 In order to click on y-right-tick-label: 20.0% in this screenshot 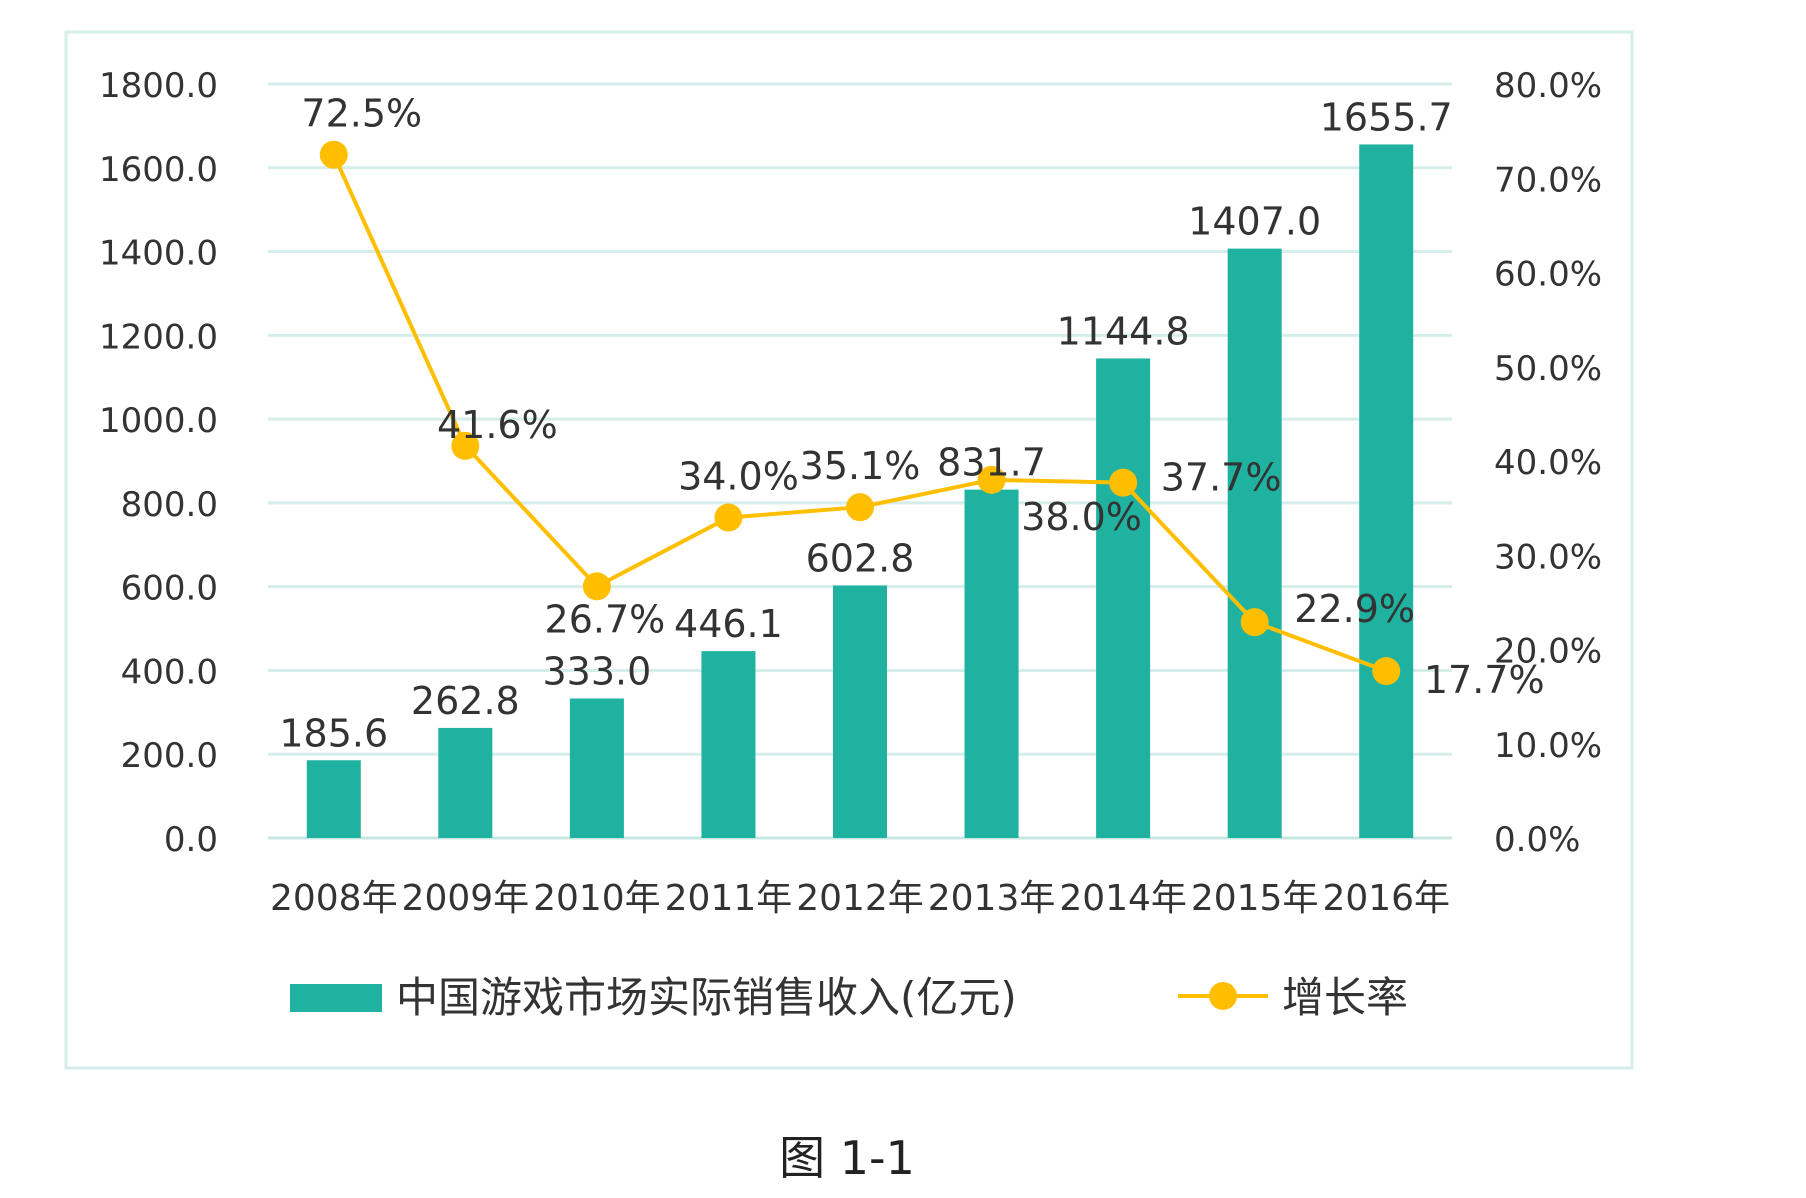, I will do `click(1548, 652)`.